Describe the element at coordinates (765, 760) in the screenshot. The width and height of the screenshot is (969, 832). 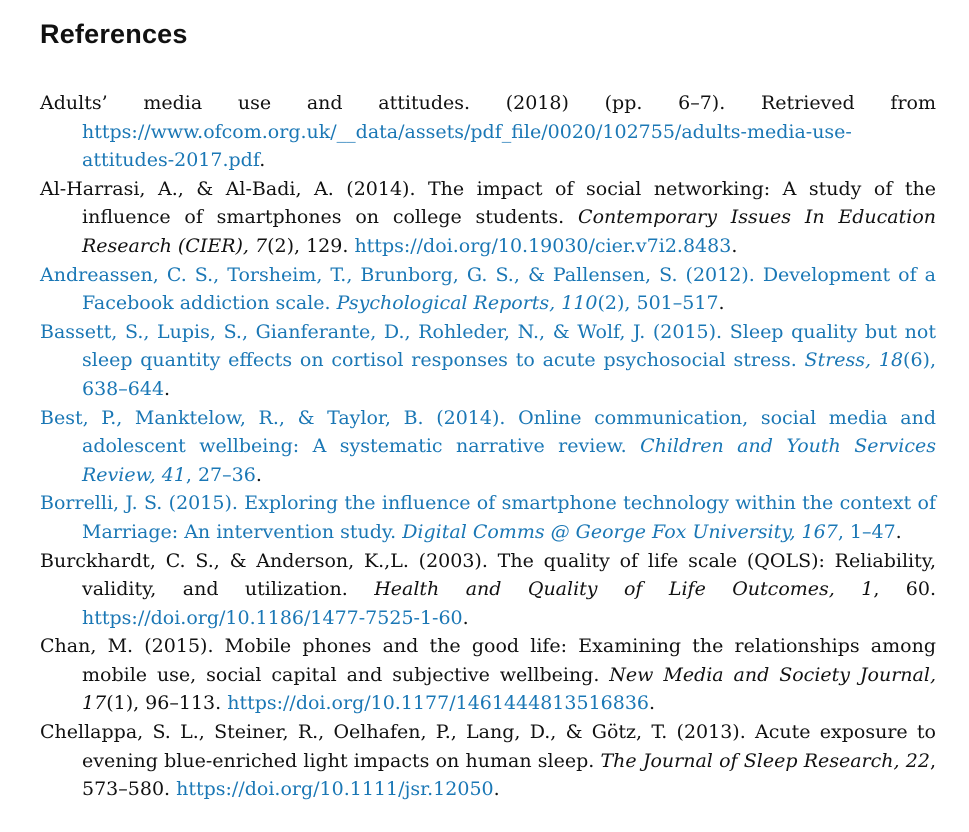
I see `journal-title: The Journal of Sleep Research, 22` at that location.